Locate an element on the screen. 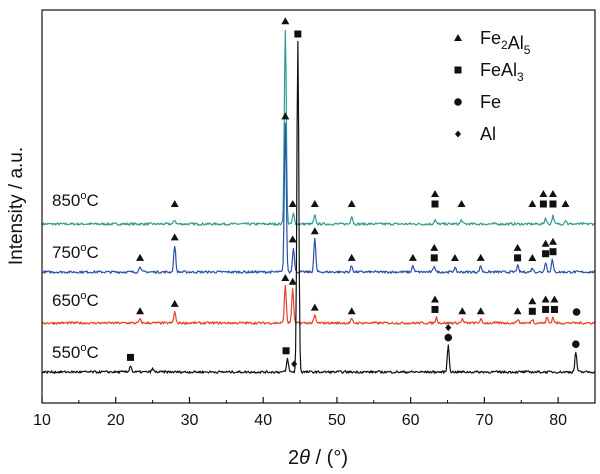 The height and width of the screenshot is (474, 600). legend-entry: FeAl3 is located at coordinates (502, 72).